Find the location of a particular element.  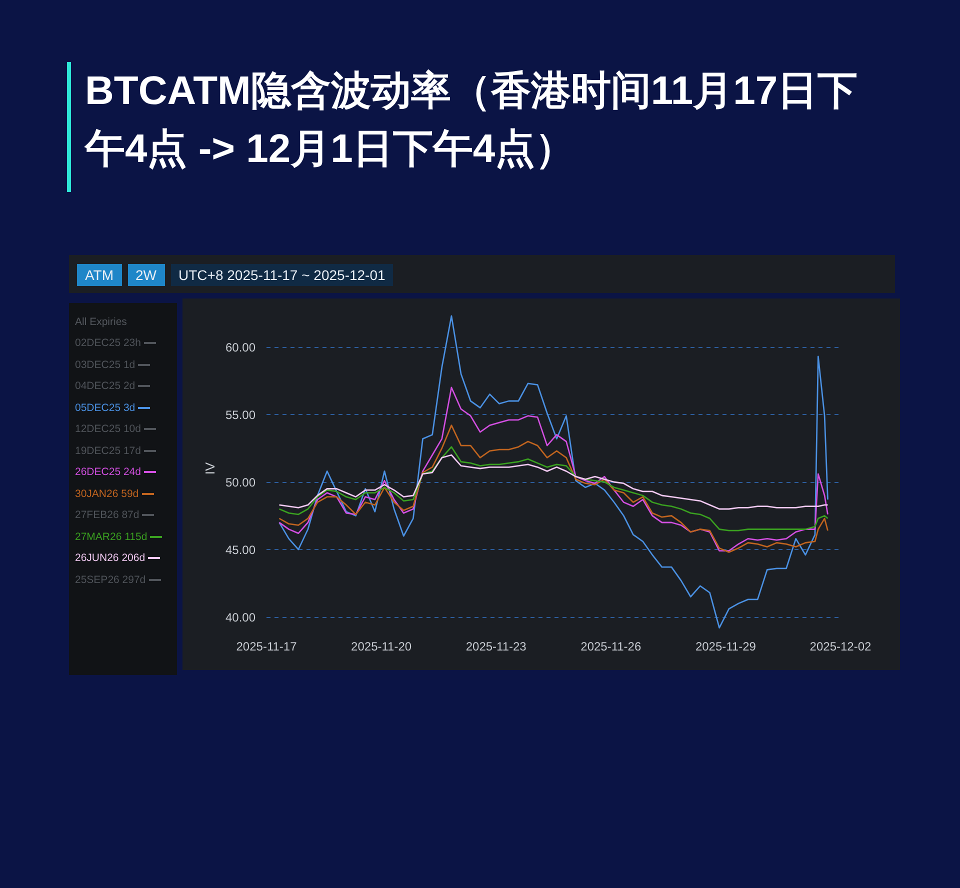

text: UTC+8 2025-11-17 ~ 2025-12-01 is located at coordinates (282, 275).